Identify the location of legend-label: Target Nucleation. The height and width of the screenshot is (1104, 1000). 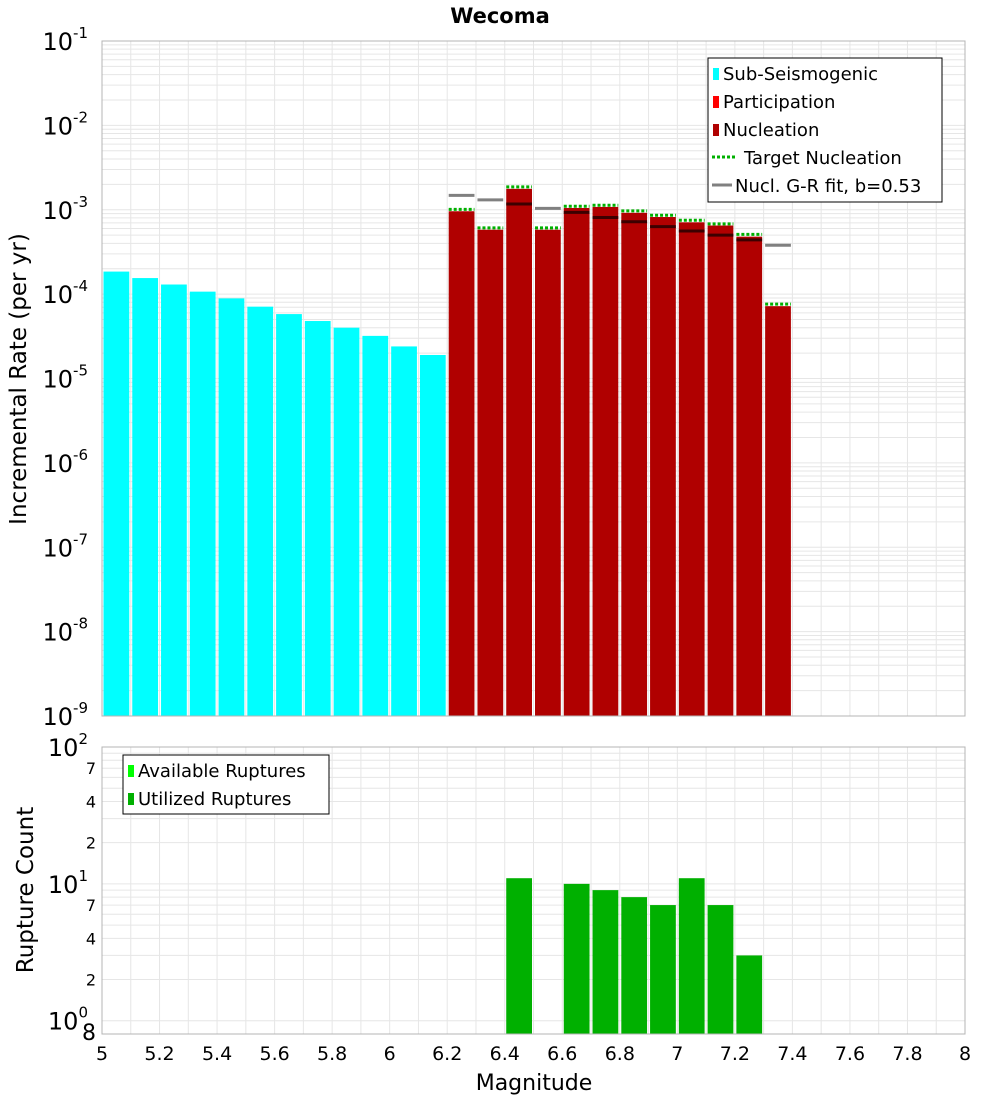
(822, 158).